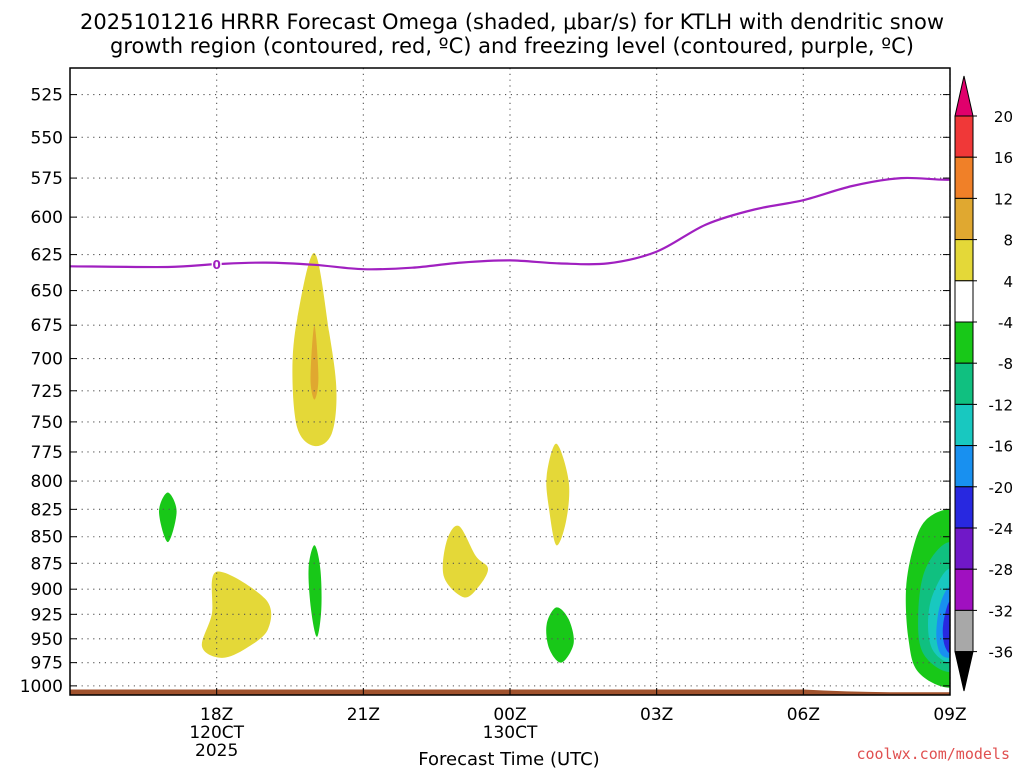 The image size is (1024, 768). Describe the element at coordinates (47, 640) in the screenshot. I see `y-tick-label-950: 950` at that location.